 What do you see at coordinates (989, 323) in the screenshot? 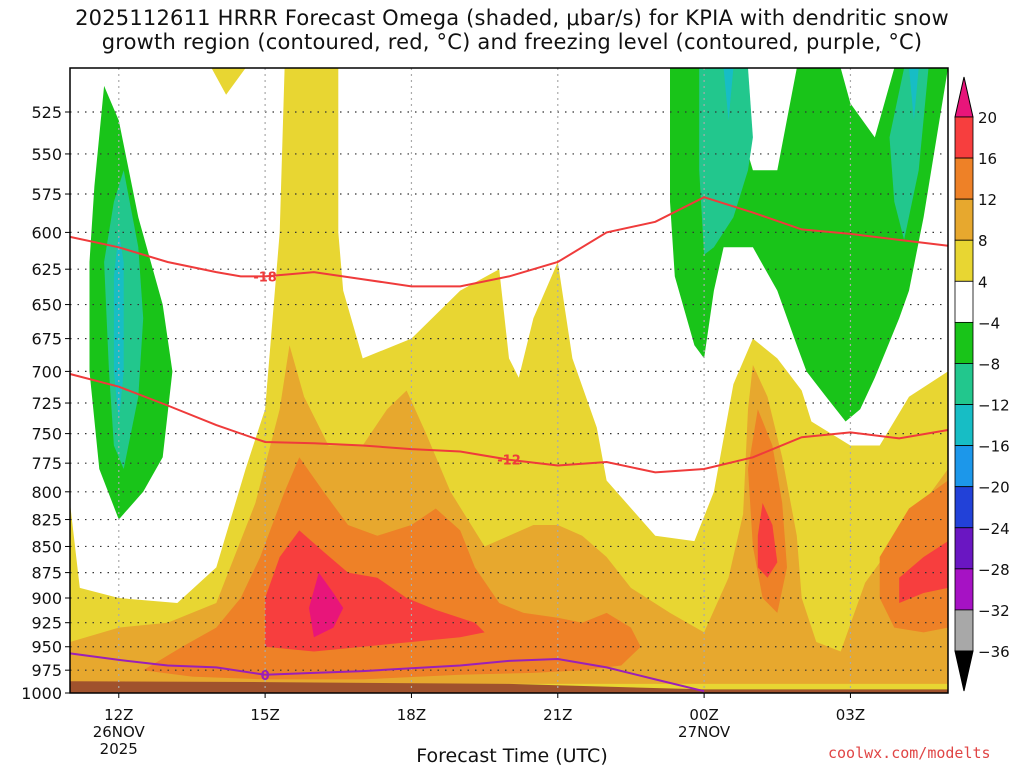
I see `colorbar-label: −4` at bounding box center [989, 323].